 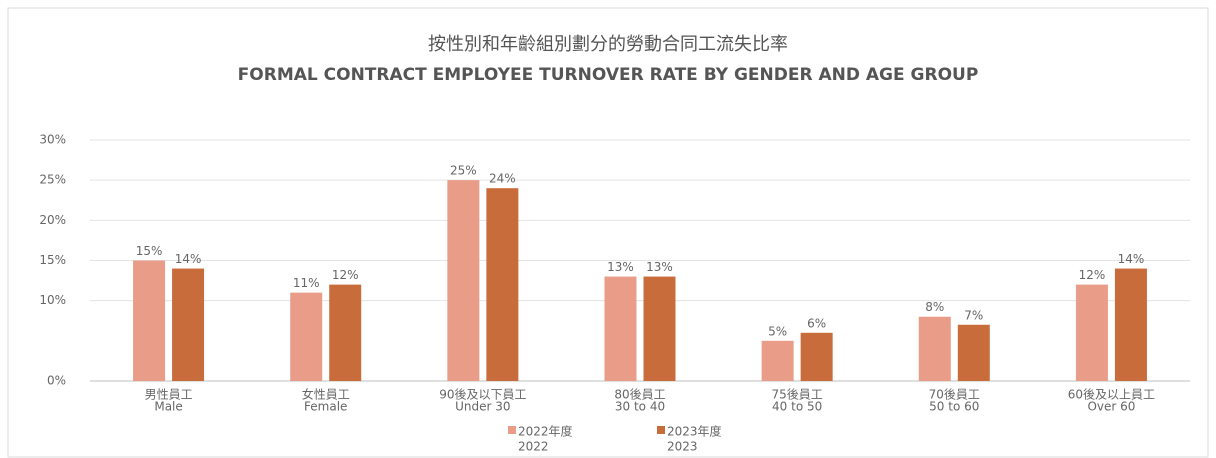 What do you see at coordinates (1111, 395) in the screenshot?
I see `x-tick-label: 60後及以上員工` at bounding box center [1111, 395].